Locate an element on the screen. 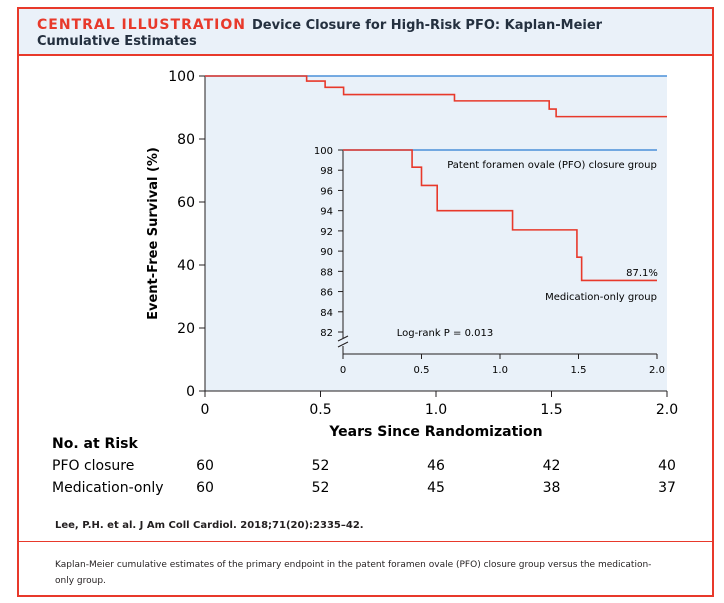 This screenshot has width=724, height=603. inset-legend-medication: Medication-only group is located at coordinates (601, 297).